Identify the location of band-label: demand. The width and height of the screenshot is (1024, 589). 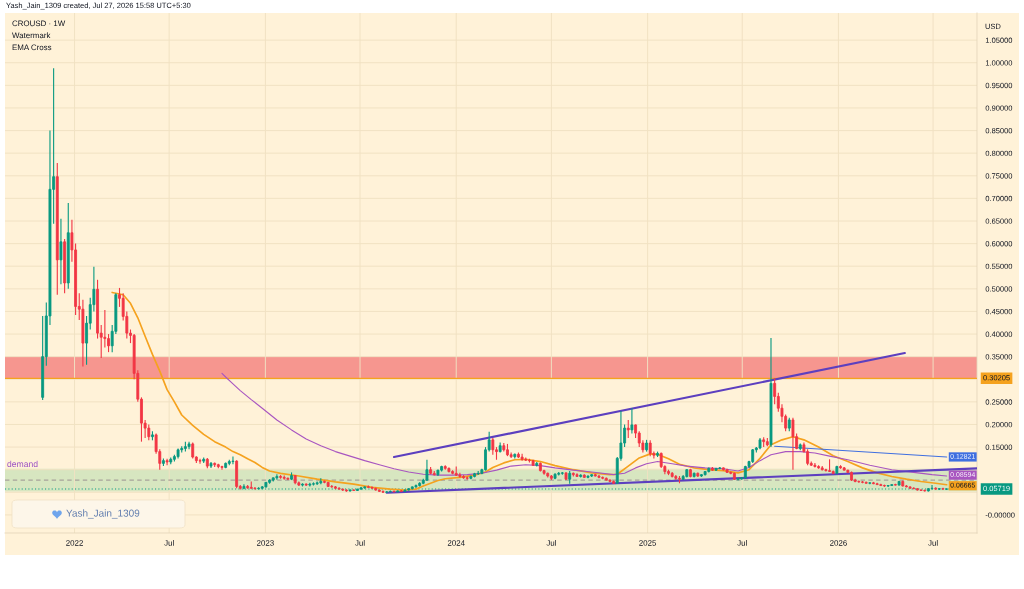
(22, 464).